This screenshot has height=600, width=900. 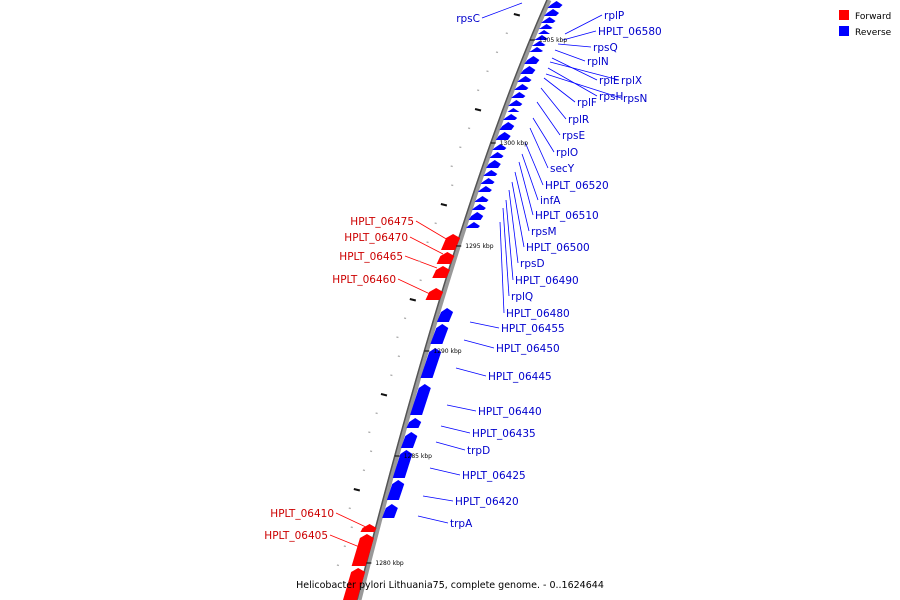 I want to click on reverse-gene-label: HPLT_06510, so click(x=567, y=216).